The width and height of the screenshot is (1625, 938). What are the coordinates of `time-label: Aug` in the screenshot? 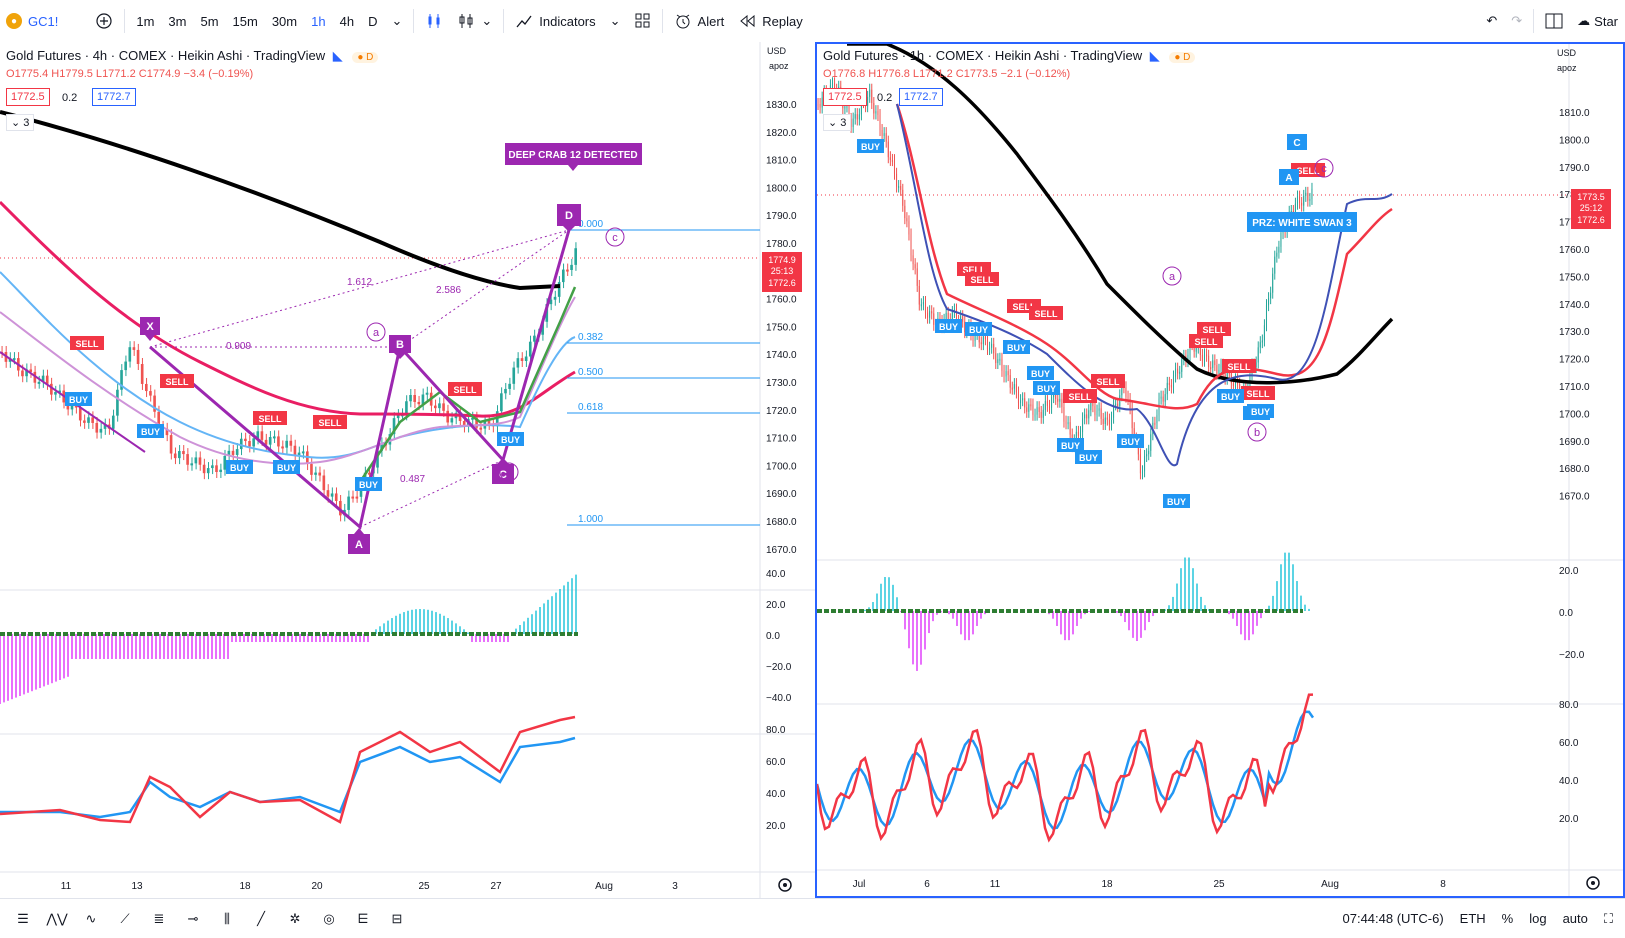 It's located at (1330, 884).